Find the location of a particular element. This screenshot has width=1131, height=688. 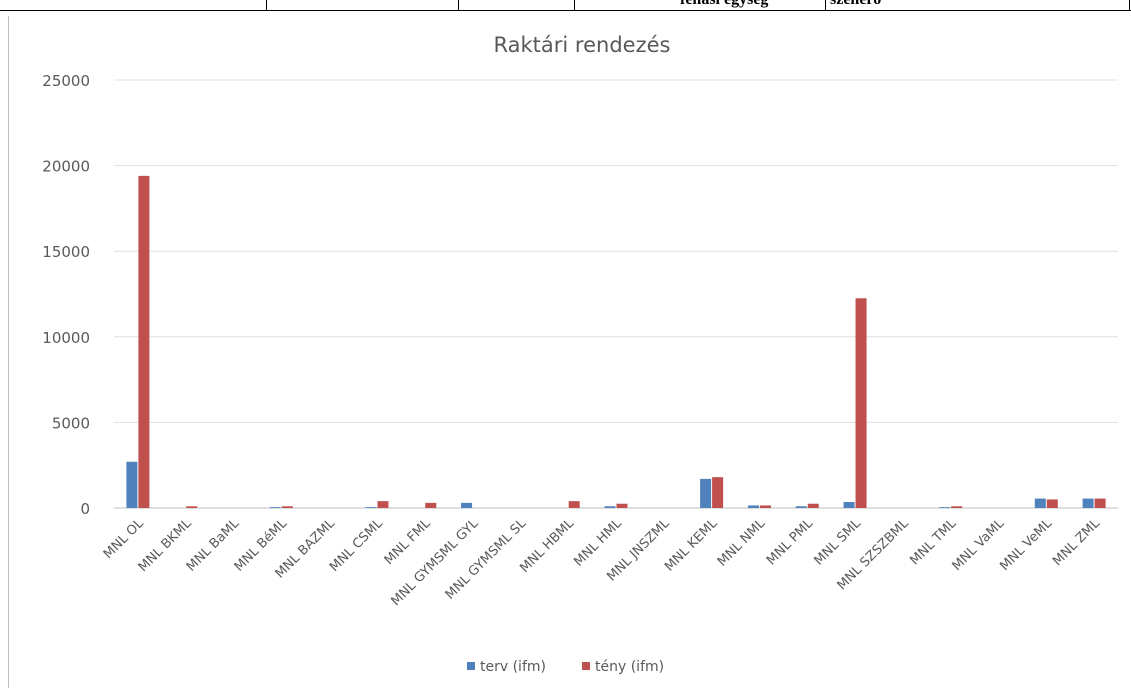

x-tick-label: MNL CSML is located at coordinates (356, 545).